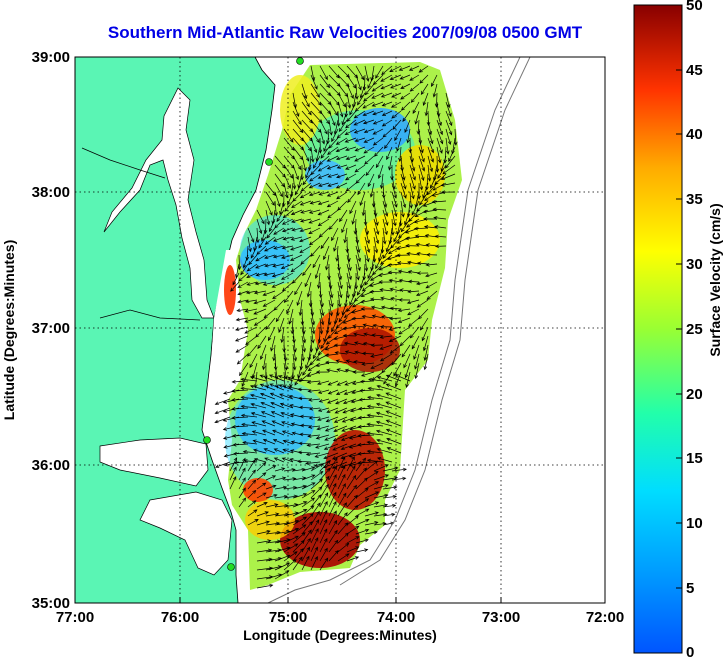  I want to click on colorbar-tick-marks, so click(679, 329).